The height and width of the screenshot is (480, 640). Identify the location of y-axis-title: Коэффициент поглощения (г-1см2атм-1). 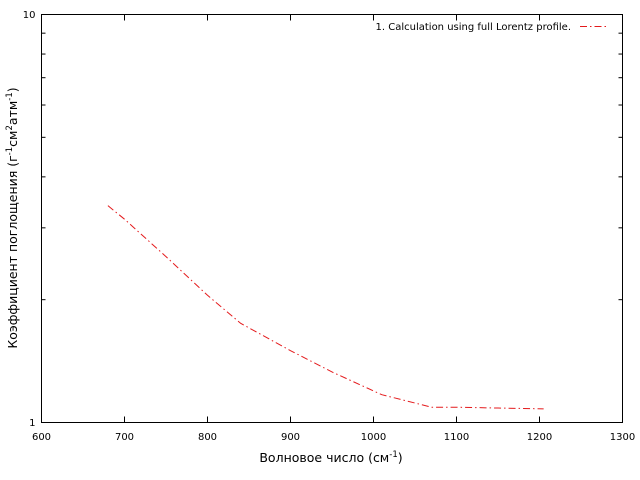
(12, 217).